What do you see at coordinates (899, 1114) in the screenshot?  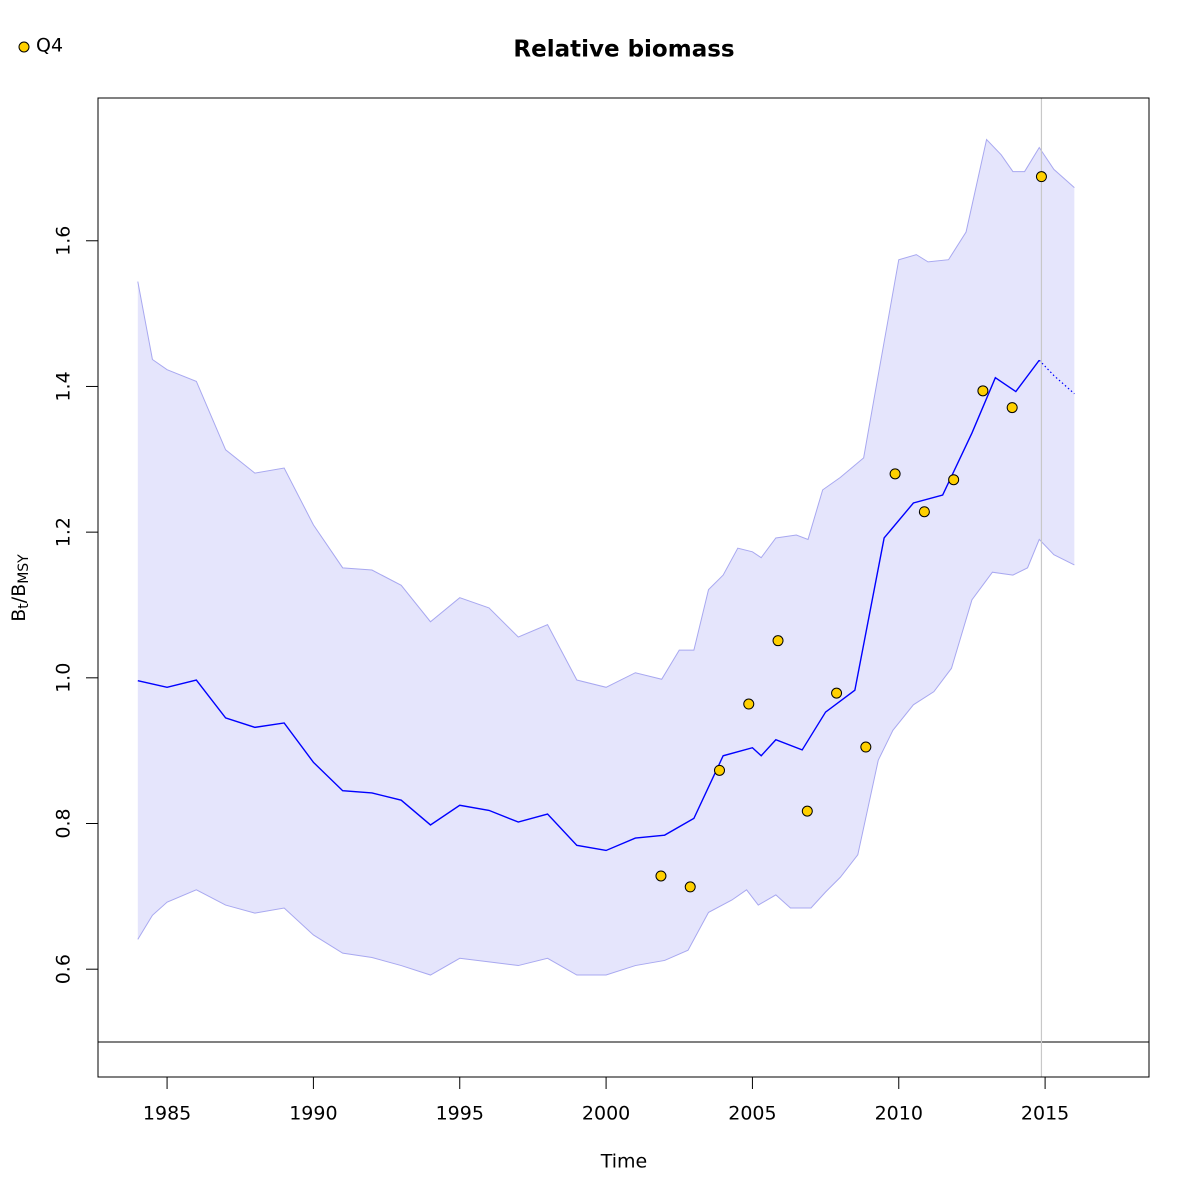 I see `x-tick-label: 2010` at bounding box center [899, 1114].